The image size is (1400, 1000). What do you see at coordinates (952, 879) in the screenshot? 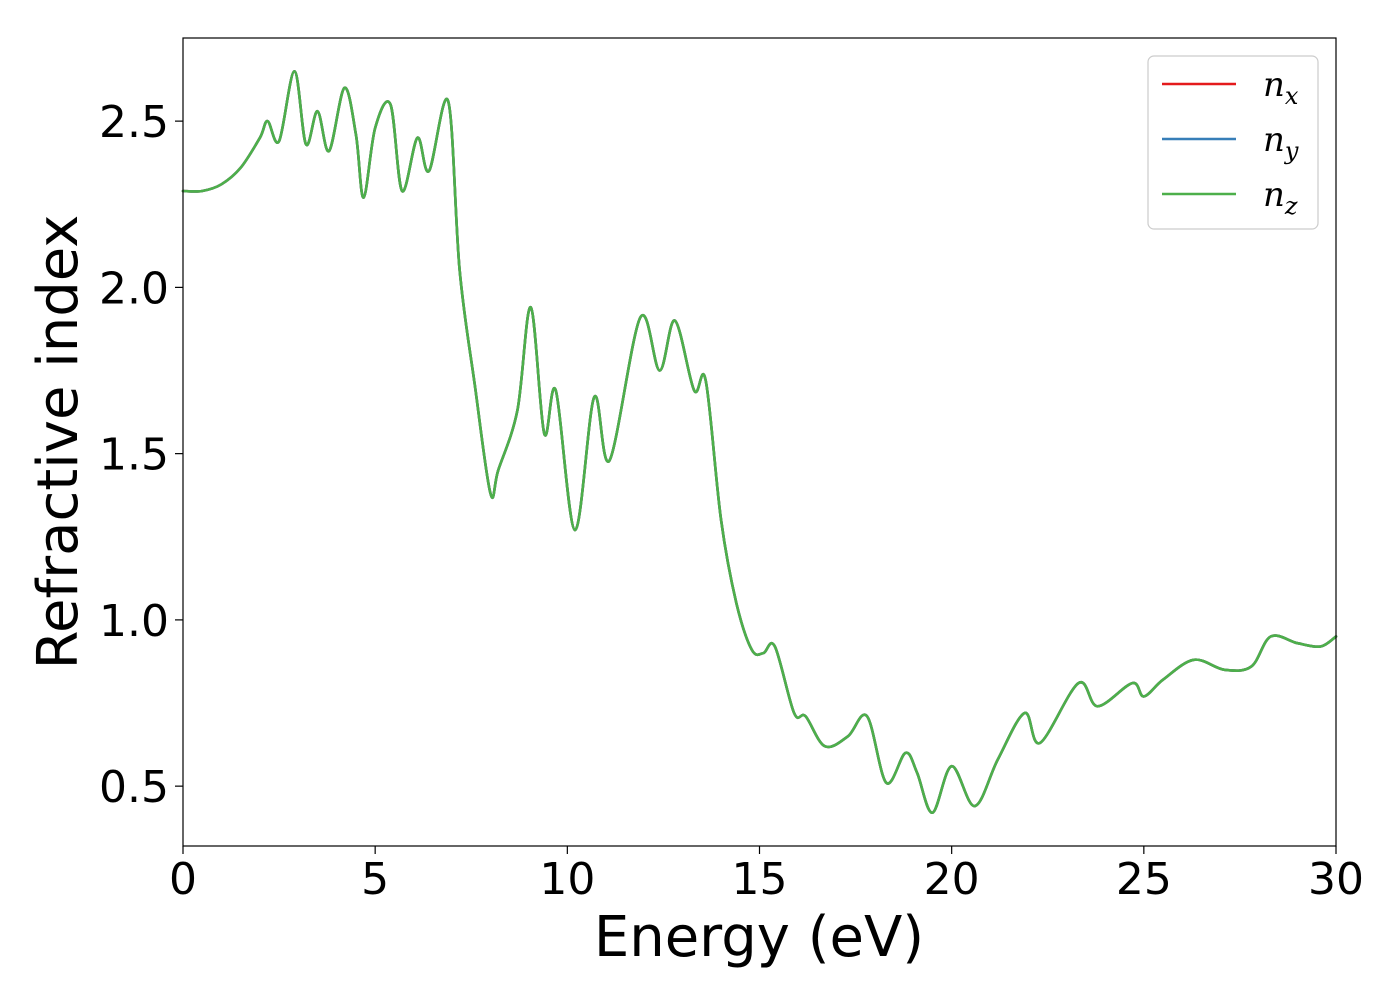
I see `x-tick-label: 20` at bounding box center [952, 879].